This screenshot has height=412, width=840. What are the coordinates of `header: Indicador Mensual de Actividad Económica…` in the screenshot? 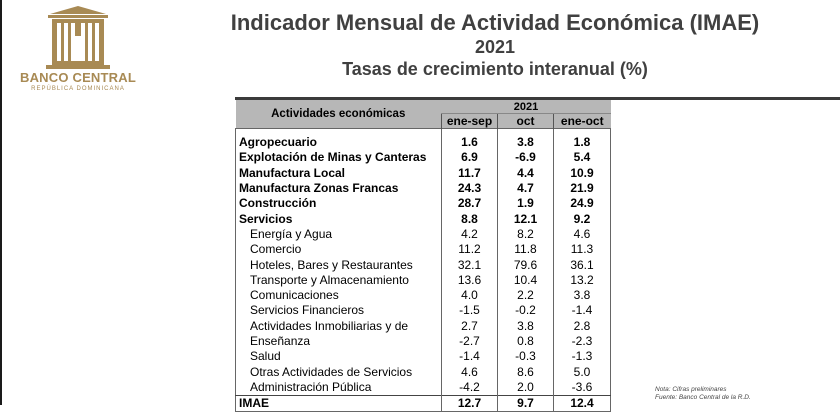 It's located at (495, 45).